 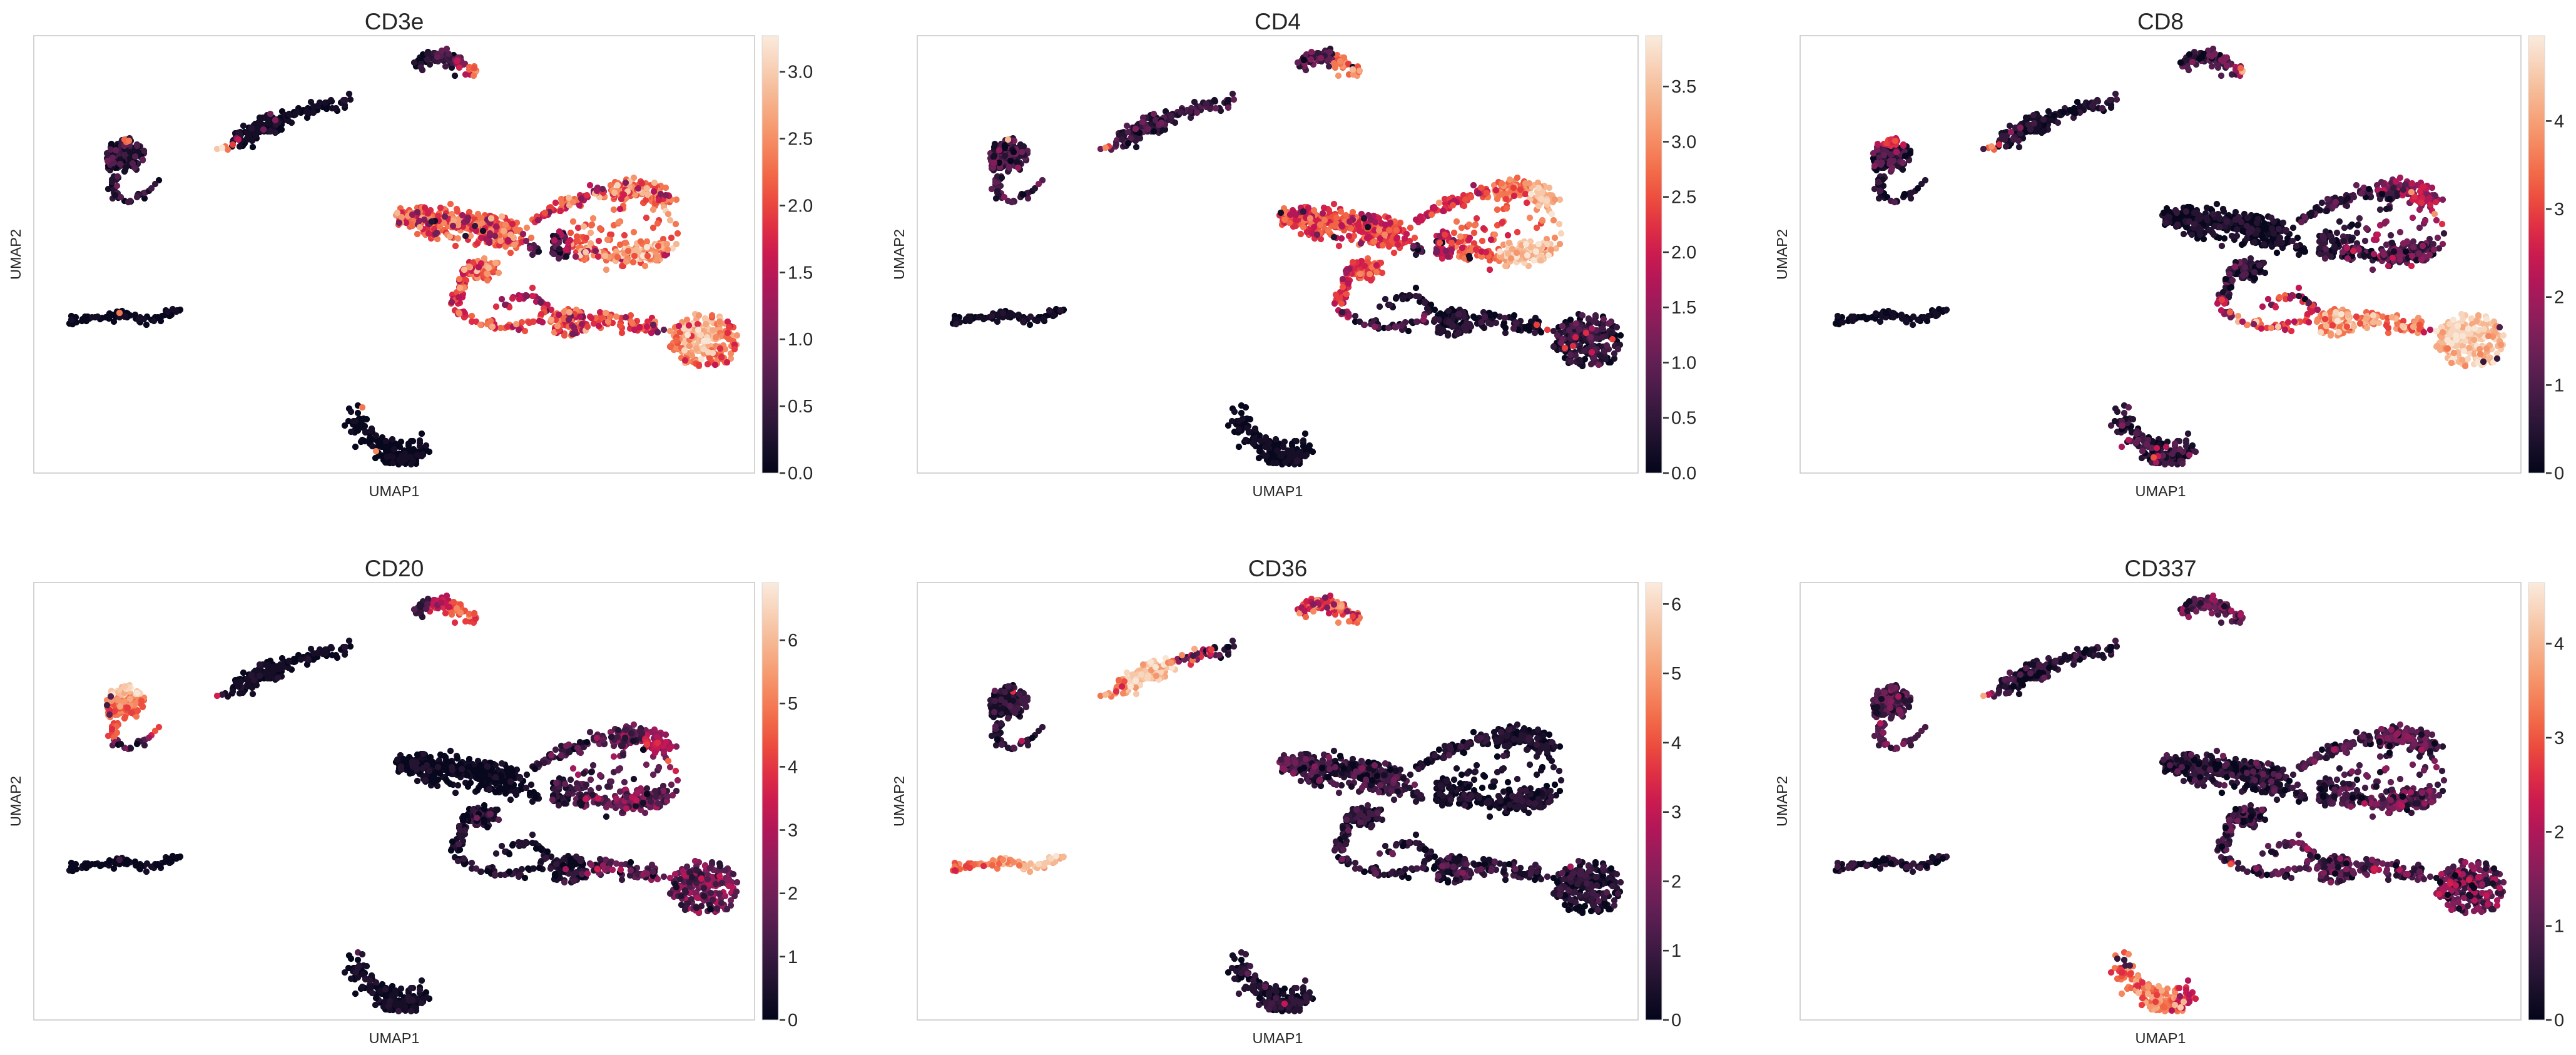 I want to click on svg-text: CD8, so click(x=2161, y=21).